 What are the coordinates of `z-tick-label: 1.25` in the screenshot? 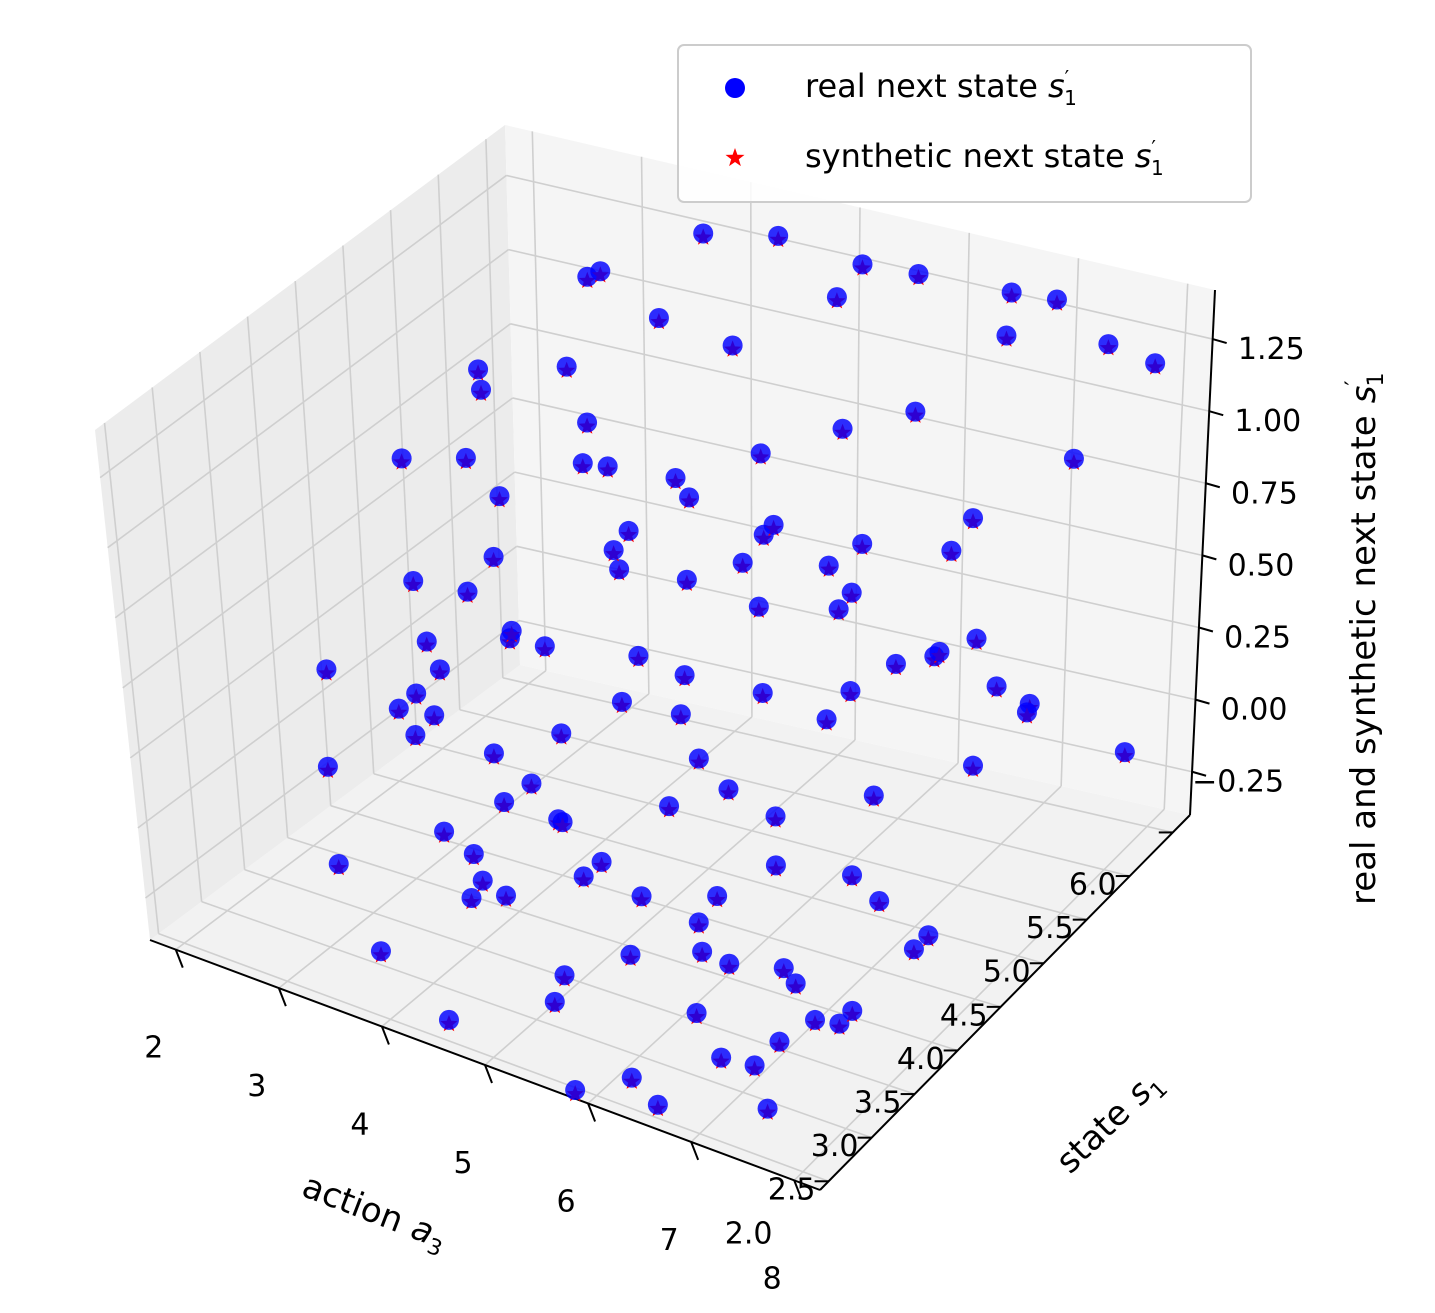 It's located at (1271, 349).